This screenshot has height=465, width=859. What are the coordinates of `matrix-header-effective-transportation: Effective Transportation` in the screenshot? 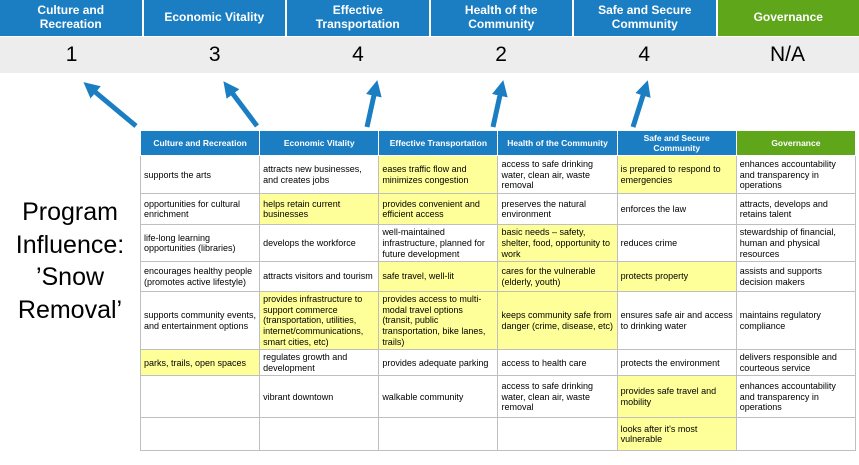 It's located at (438, 143).